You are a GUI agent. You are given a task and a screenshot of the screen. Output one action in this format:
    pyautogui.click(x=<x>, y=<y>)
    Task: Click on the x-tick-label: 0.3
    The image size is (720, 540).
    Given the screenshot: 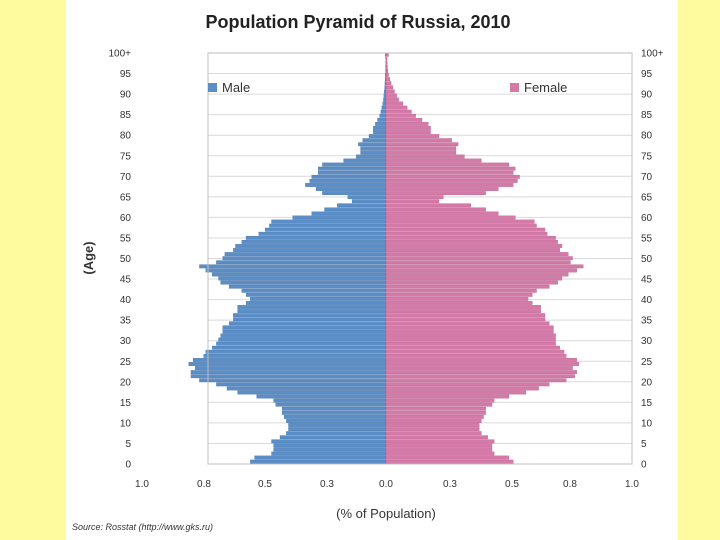 What is the action you would take?
    pyautogui.click(x=450, y=484)
    